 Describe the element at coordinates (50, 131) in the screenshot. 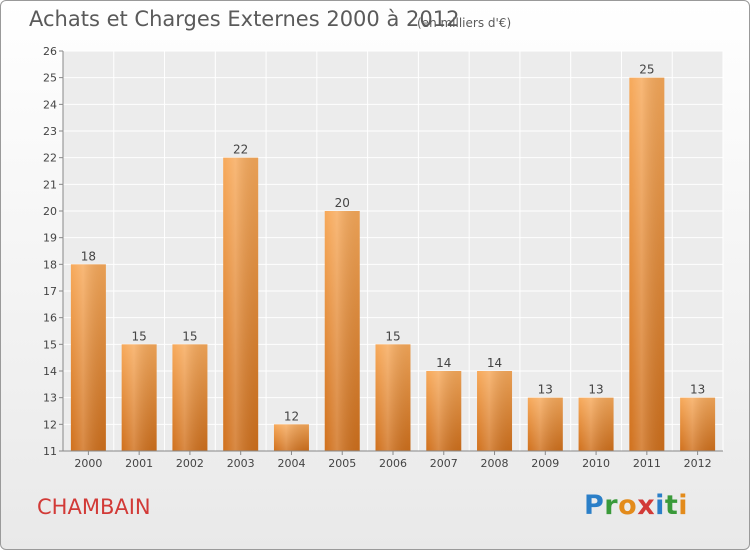

I see `y-tick-label: 23` at that location.